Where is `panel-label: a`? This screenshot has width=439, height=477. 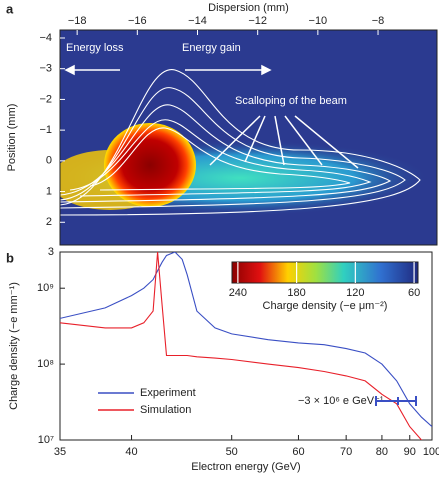
panel-label: a is located at coordinates (10, 8).